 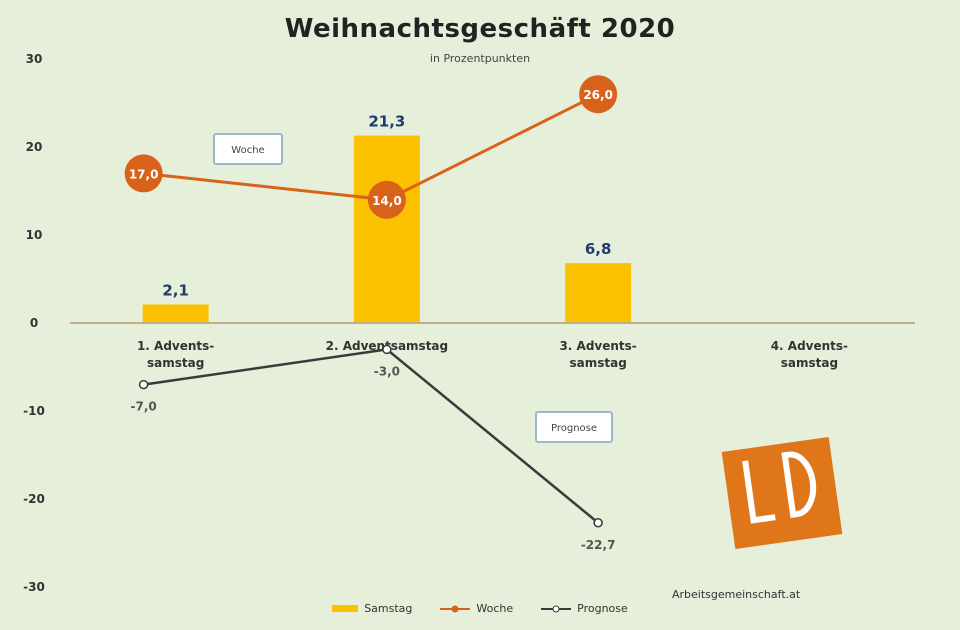 I want to click on x-tick-label: 3. Advents-samstag, so click(x=597, y=354).